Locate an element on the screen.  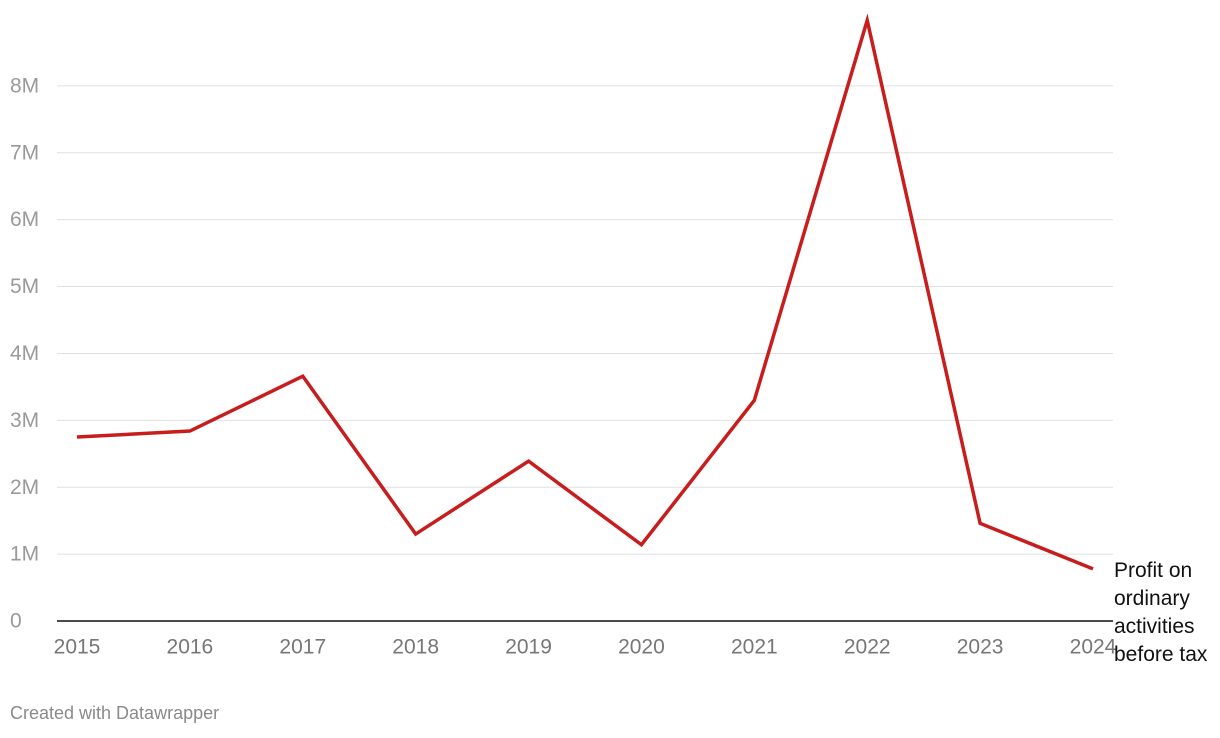
y-tick-label: 0 is located at coordinates (16, 621).